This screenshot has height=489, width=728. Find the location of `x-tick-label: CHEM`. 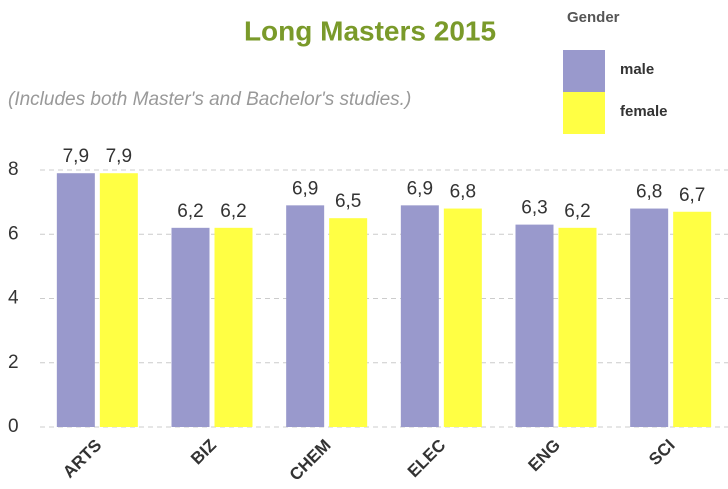

x-tick-label: CHEM is located at coordinates (310, 460).